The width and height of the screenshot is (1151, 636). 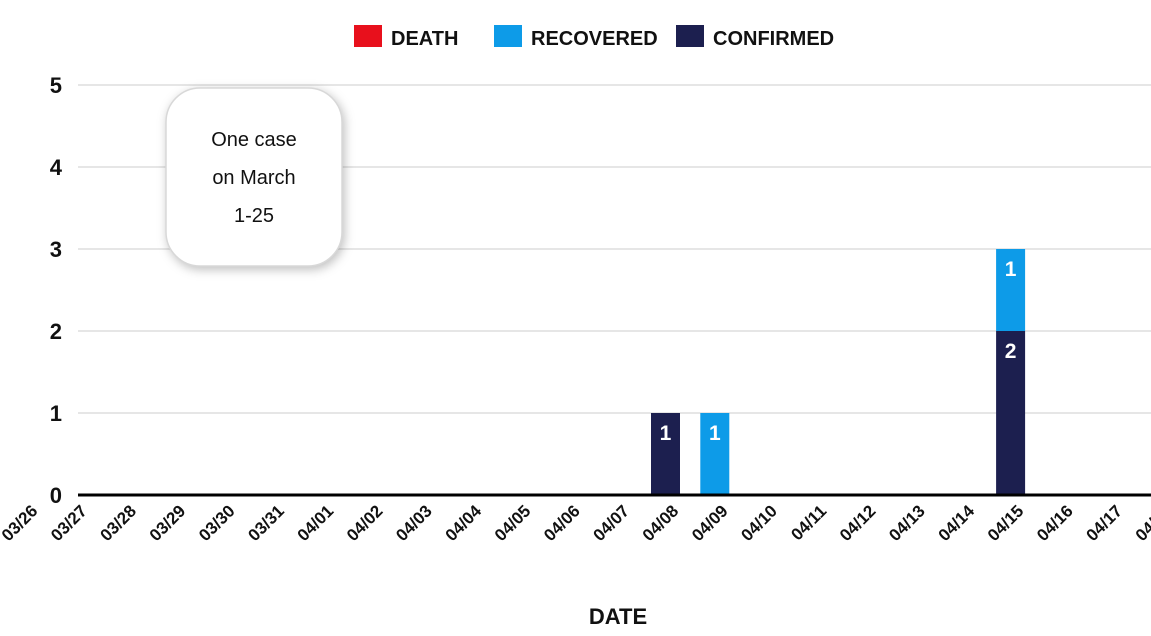 What do you see at coordinates (759, 523) in the screenshot?
I see `x-tick-label: 04/10` at bounding box center [759, 523].